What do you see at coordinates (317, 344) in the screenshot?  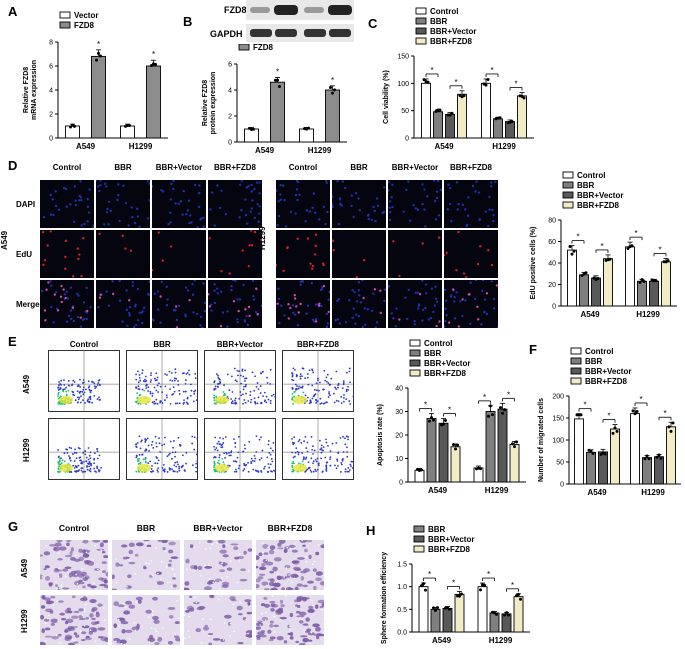 I see `panel-e-column-label: BBR+FZD8` at bounding box center [317, 344].